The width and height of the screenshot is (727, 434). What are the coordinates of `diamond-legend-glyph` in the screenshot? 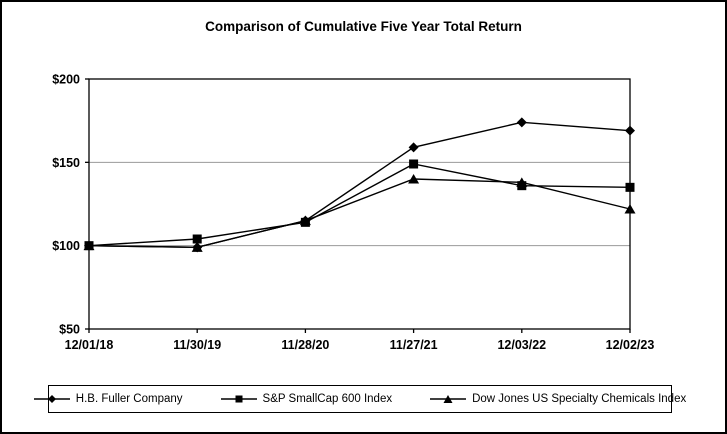 It's located at (51, 399).